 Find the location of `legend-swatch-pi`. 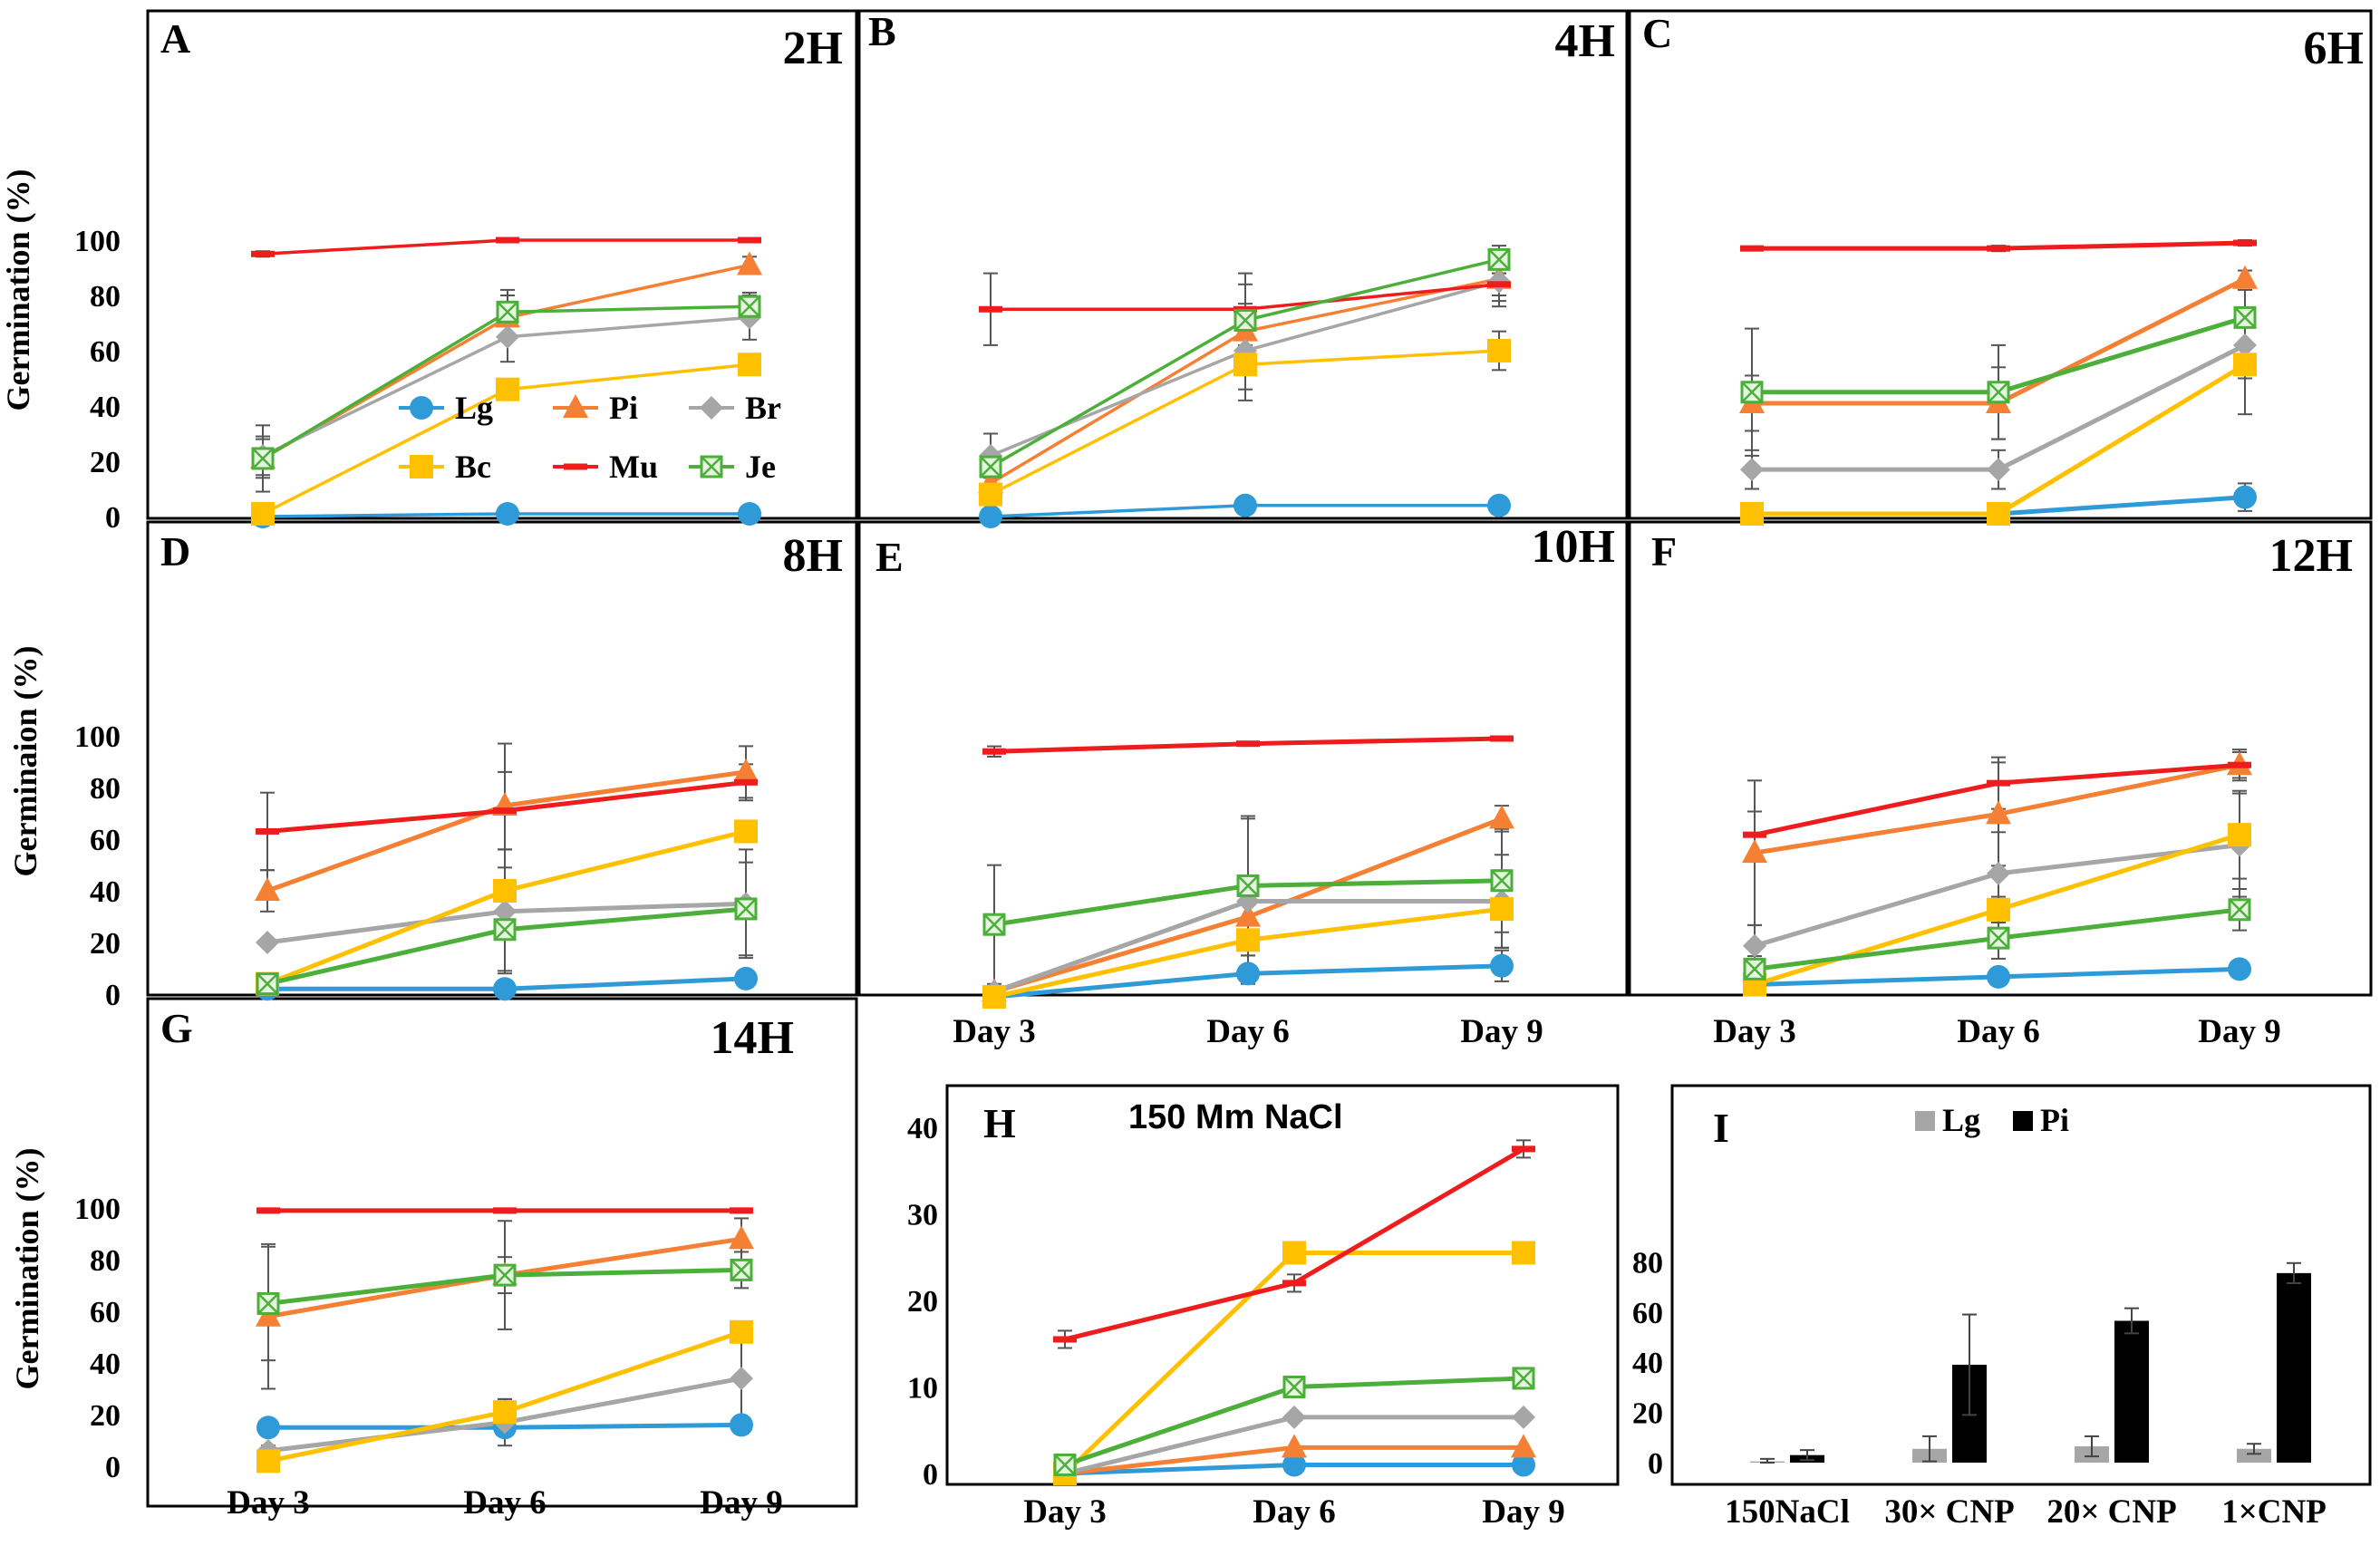

legend-swatch-pi is located at coordinates (2023, 1121).